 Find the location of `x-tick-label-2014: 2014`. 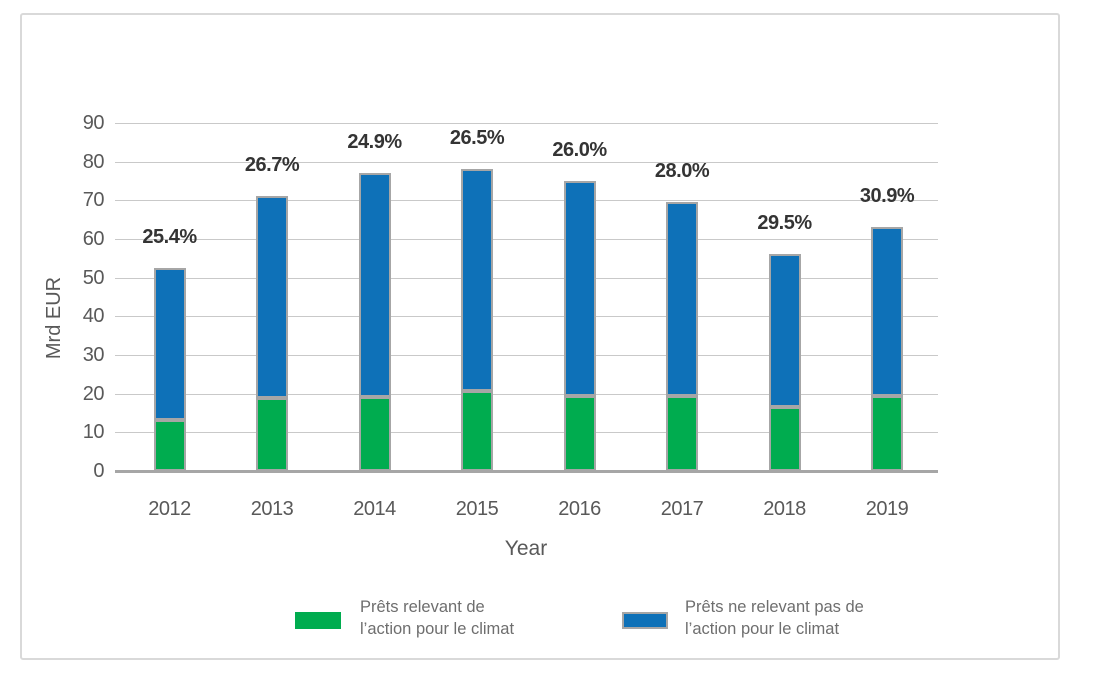

x-tick-label-2014: 2014 is located at coordinates (374, 509).